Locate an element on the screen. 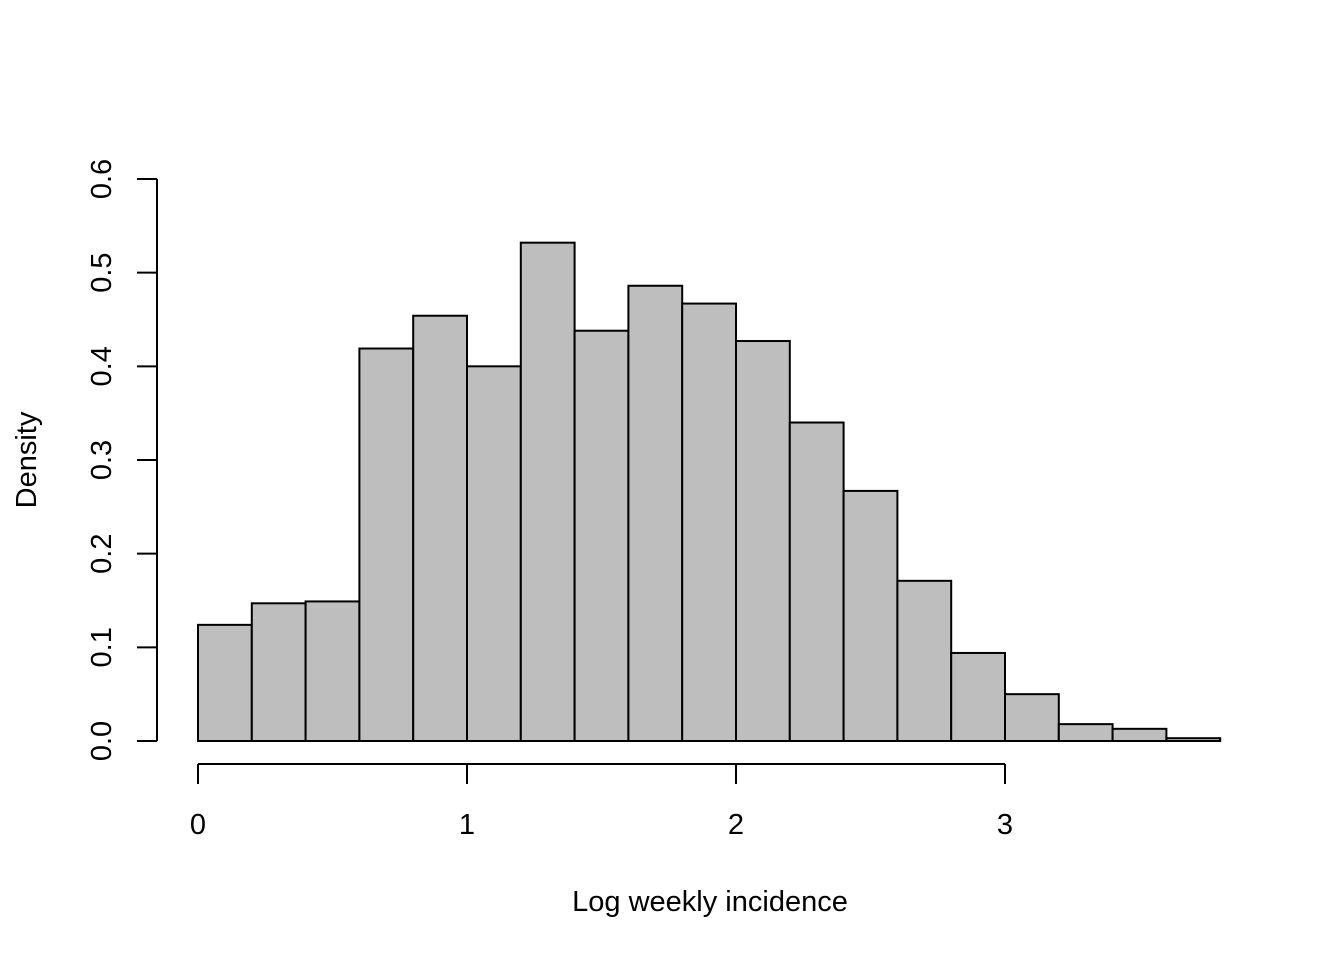 The width and height of the screenshot is (1344, 960). y-tick-label-0: 0.0 is located at coordinates (102, 741).